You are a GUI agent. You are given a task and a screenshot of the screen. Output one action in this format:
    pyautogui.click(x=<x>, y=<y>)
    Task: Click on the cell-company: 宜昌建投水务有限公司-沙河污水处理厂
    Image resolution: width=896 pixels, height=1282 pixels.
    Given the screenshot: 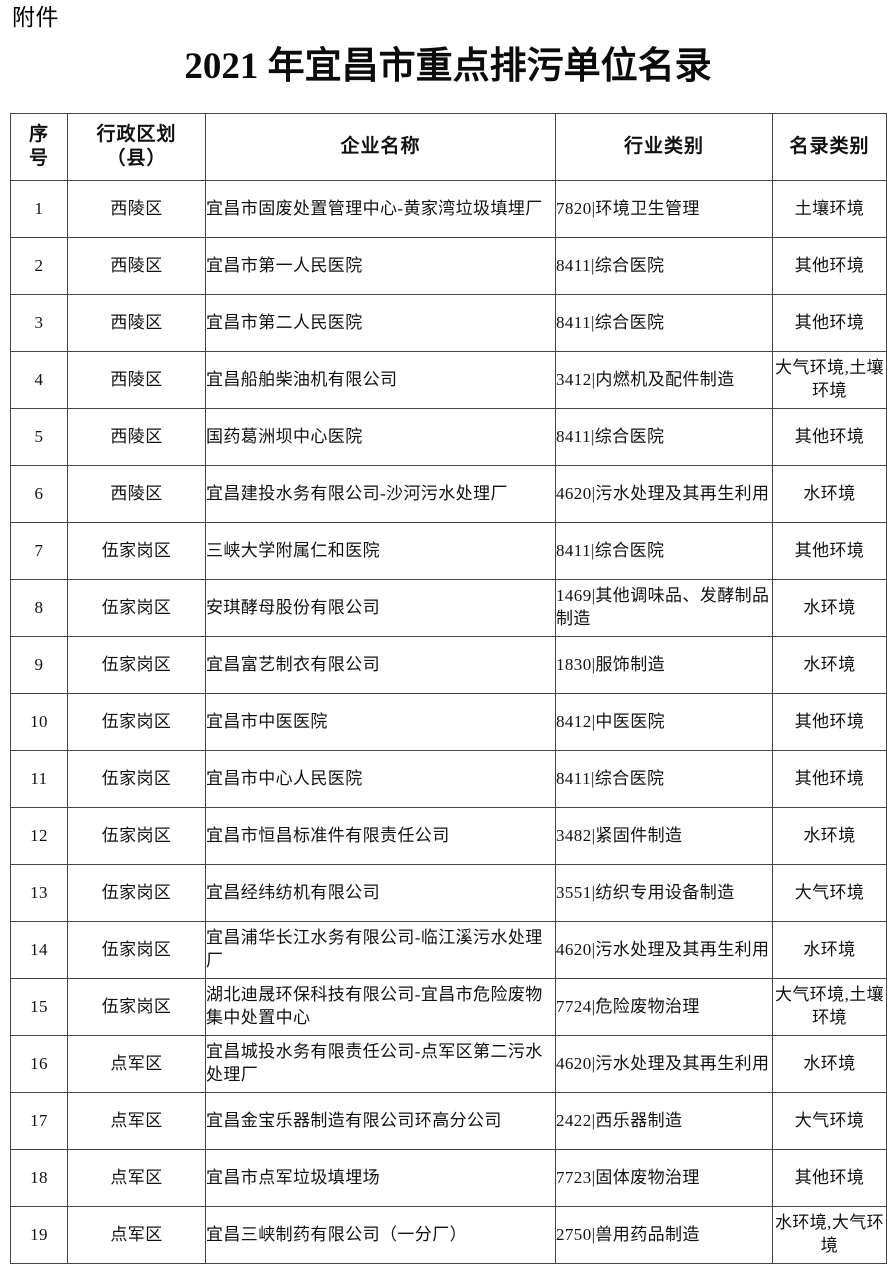 What is the action you would take?
    pyautogui.click(x=380, y=494)
    